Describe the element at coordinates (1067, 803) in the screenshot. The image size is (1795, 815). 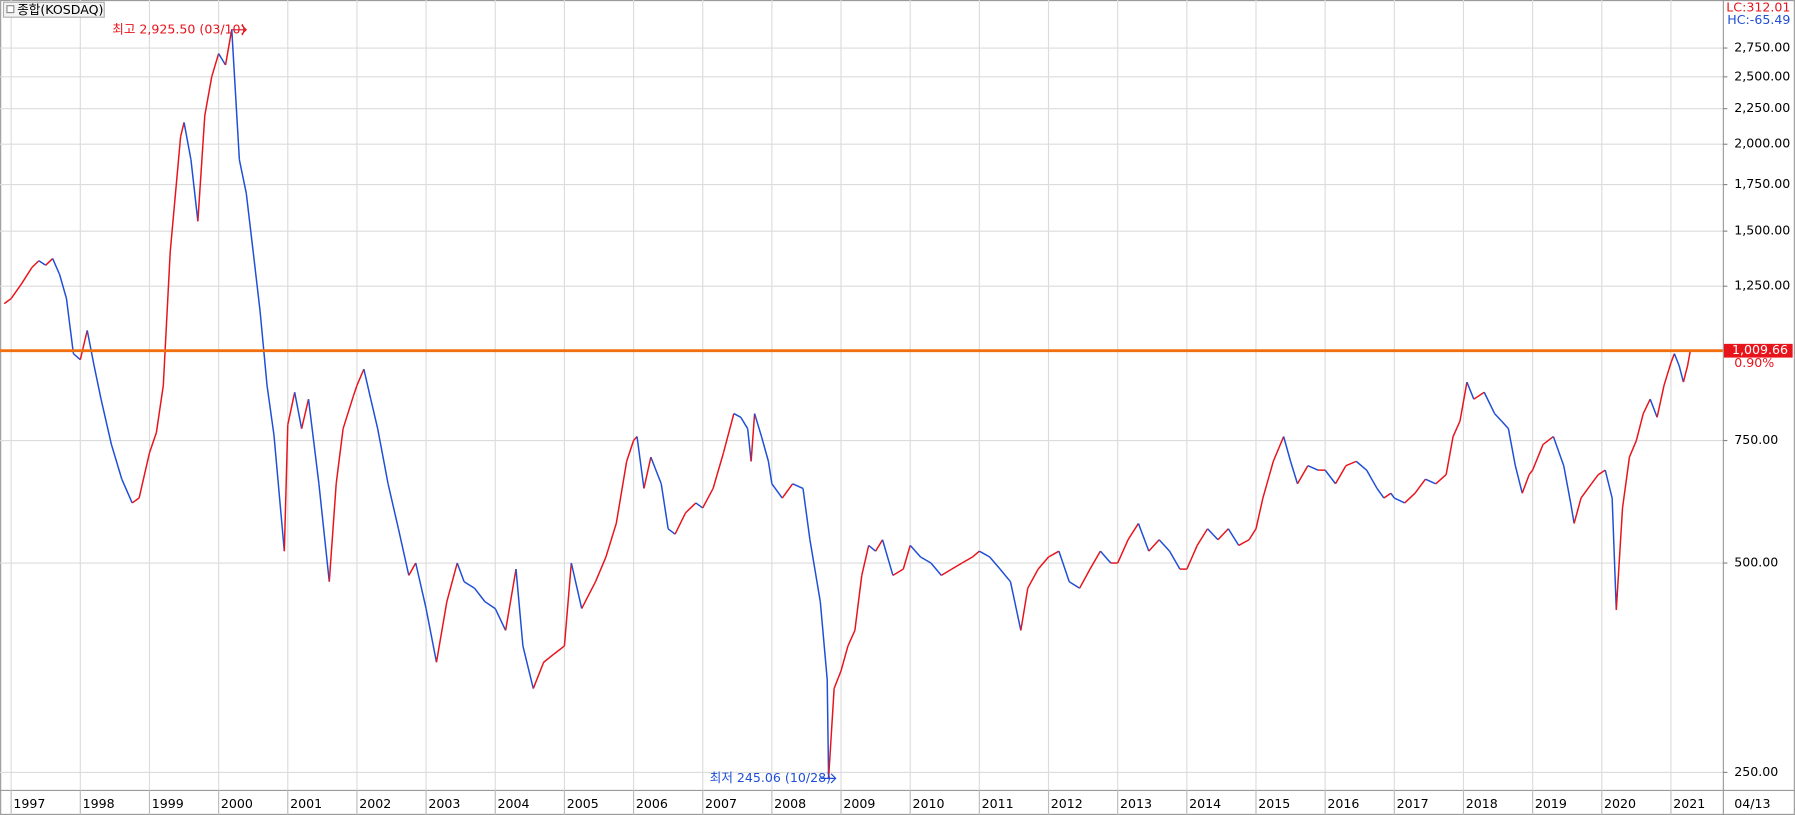
I see `x-tick-label: 2012` at that location.